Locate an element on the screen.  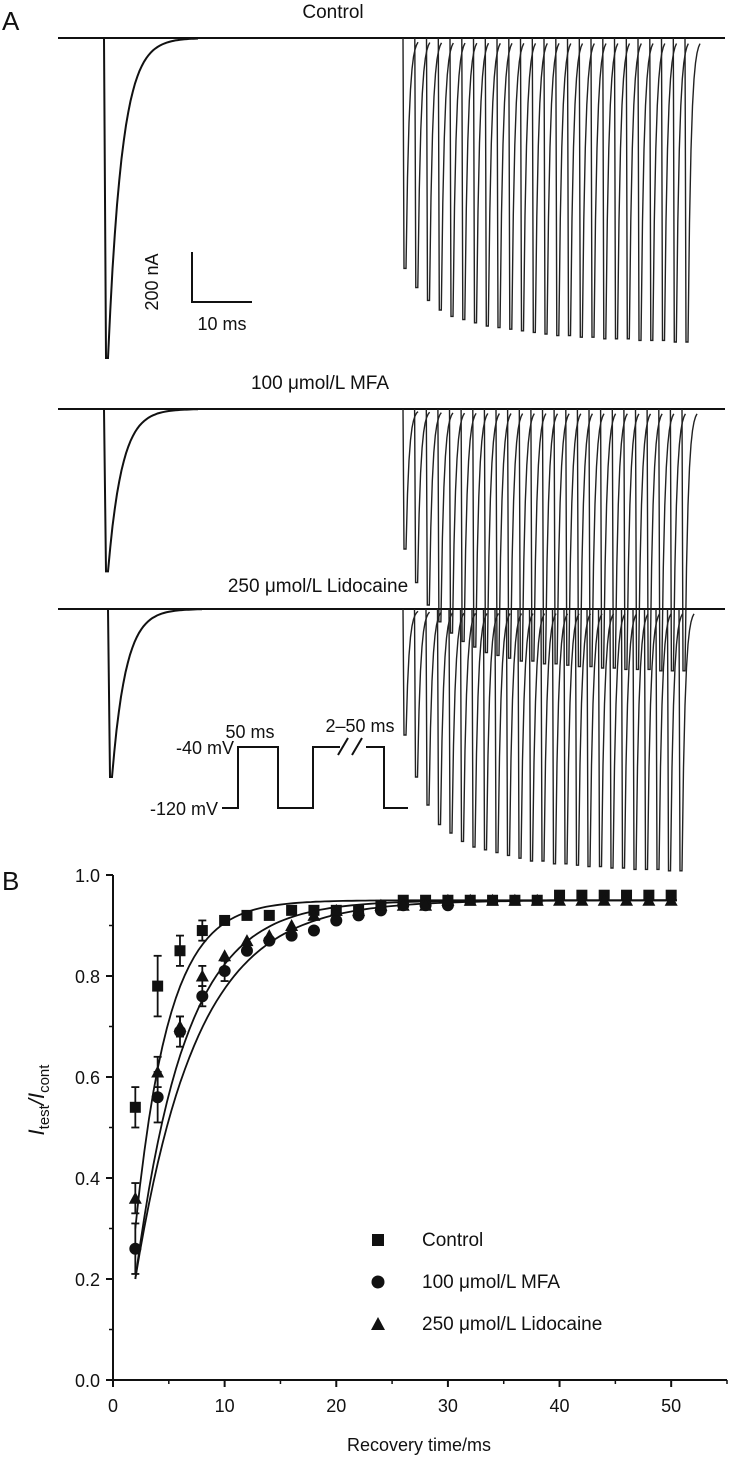
y-axis-label-sub-cont: cont is located at coordinates (44, 1078).